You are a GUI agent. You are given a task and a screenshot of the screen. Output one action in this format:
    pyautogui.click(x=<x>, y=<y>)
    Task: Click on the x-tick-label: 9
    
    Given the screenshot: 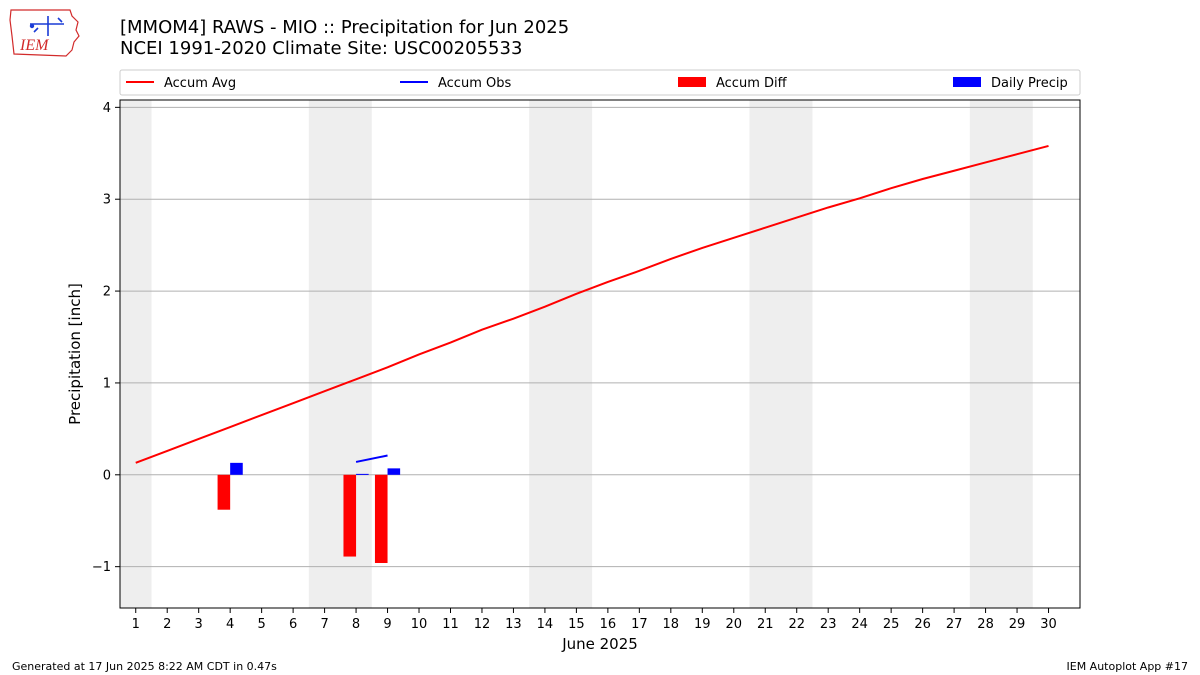 What is the action you would take?
    pyautogui.click(x=387, y=624)
    